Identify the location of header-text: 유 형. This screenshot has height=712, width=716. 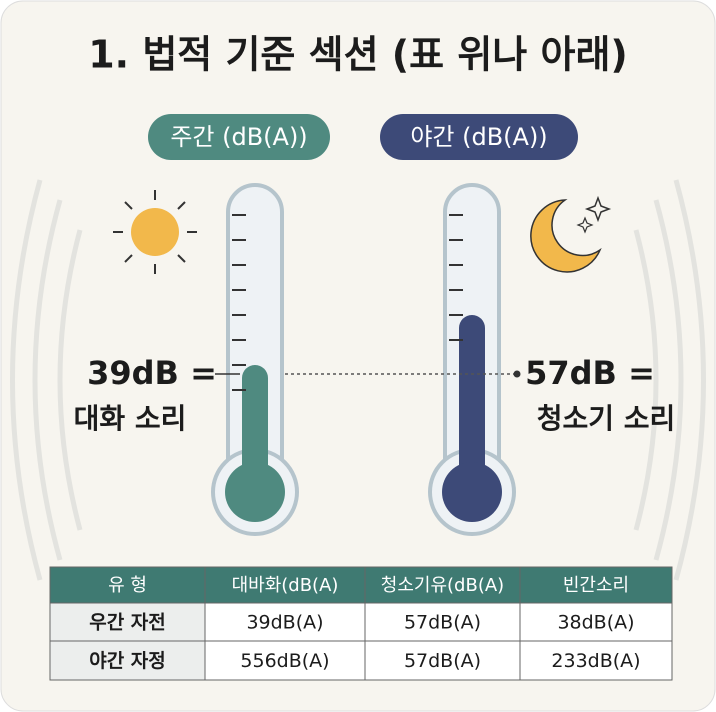
(127, 585).